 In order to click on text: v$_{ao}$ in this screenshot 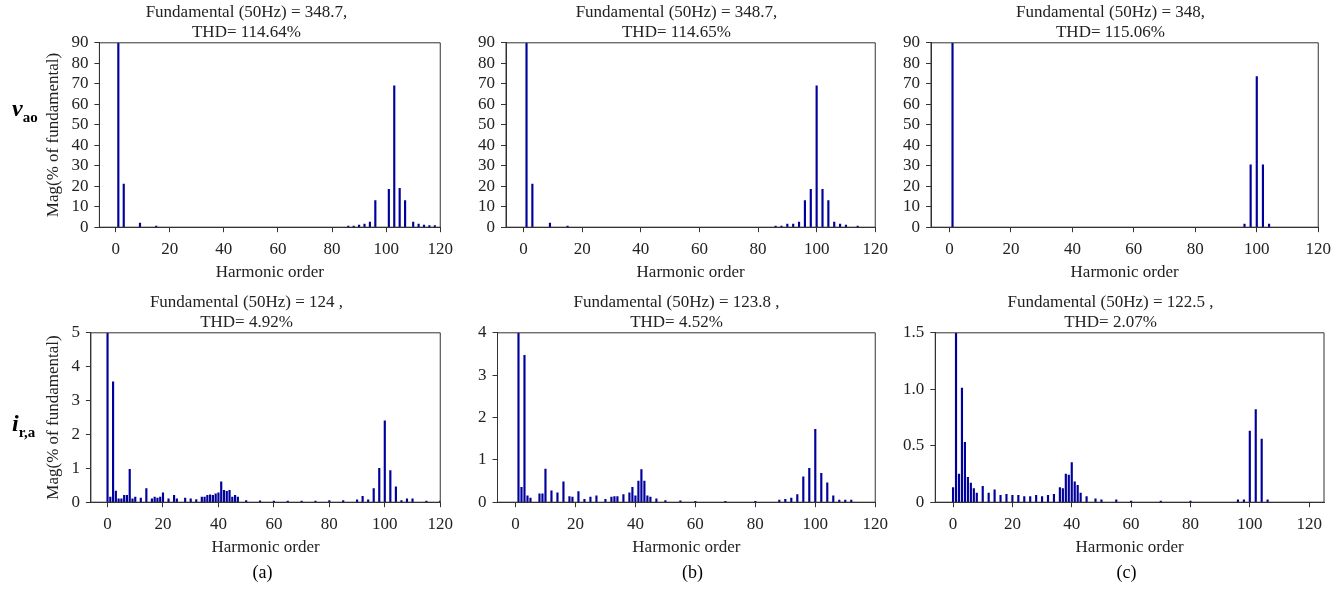, I will do `click(25, 110)`.